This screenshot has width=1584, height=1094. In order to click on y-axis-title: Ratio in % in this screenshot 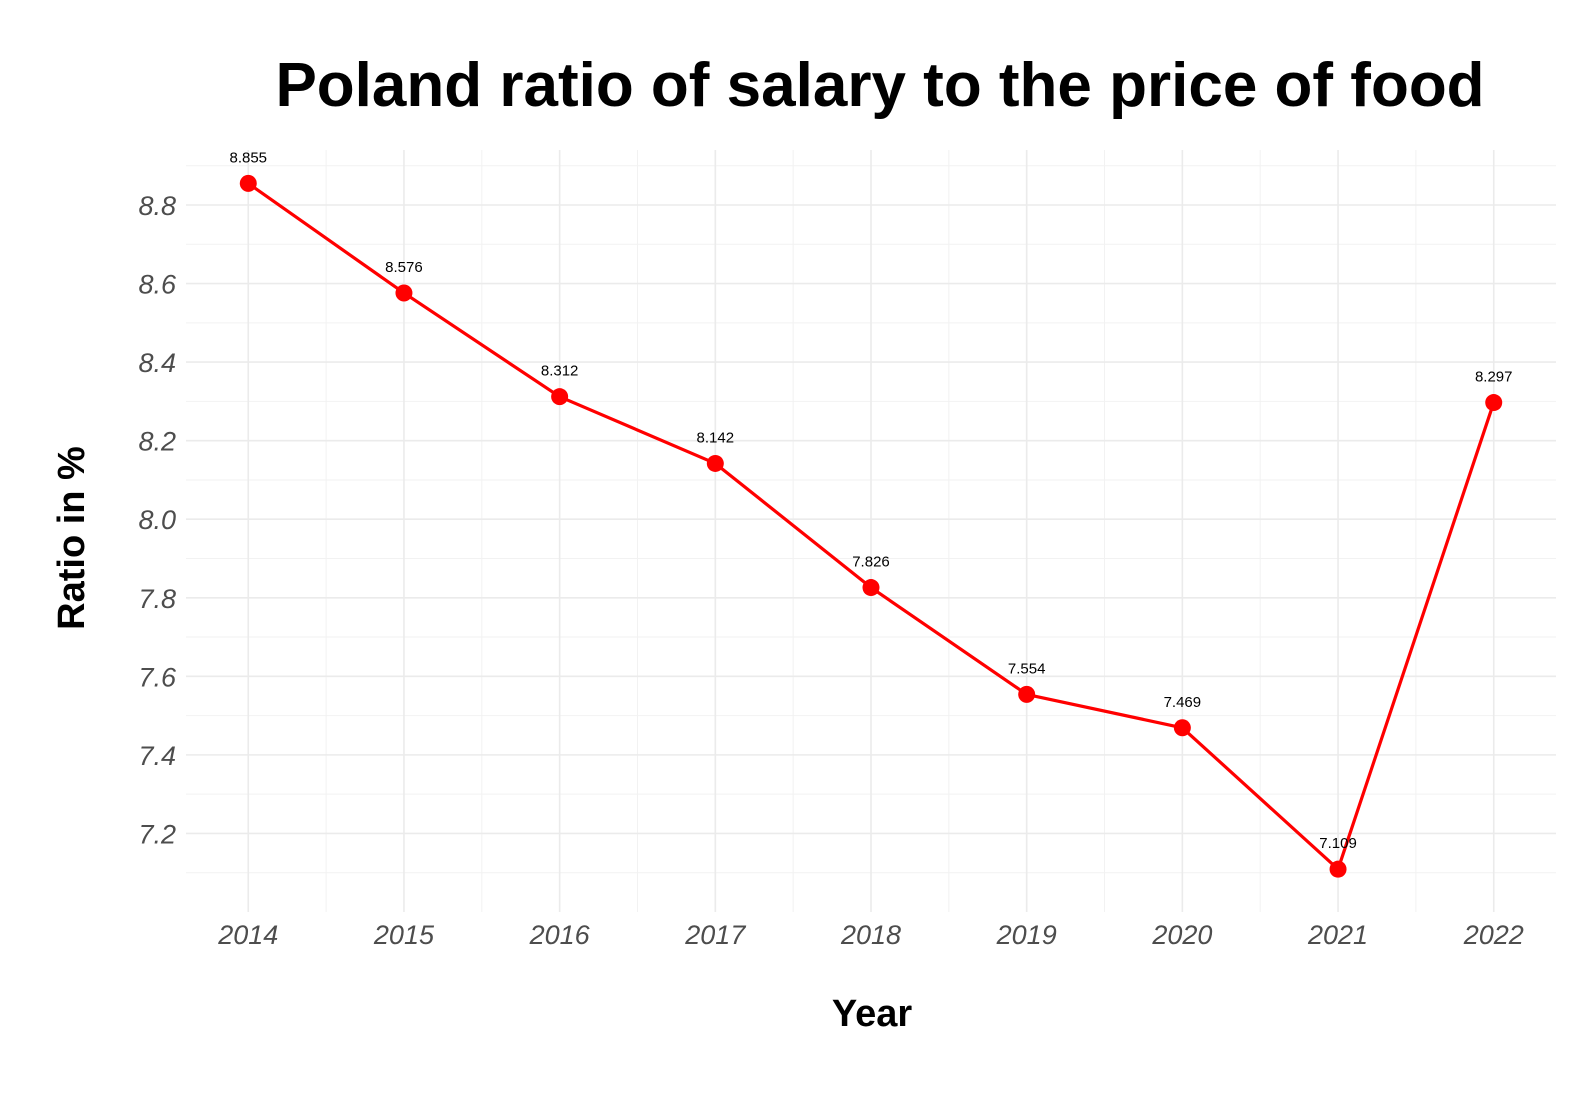, I will do `click(72, 538)`.